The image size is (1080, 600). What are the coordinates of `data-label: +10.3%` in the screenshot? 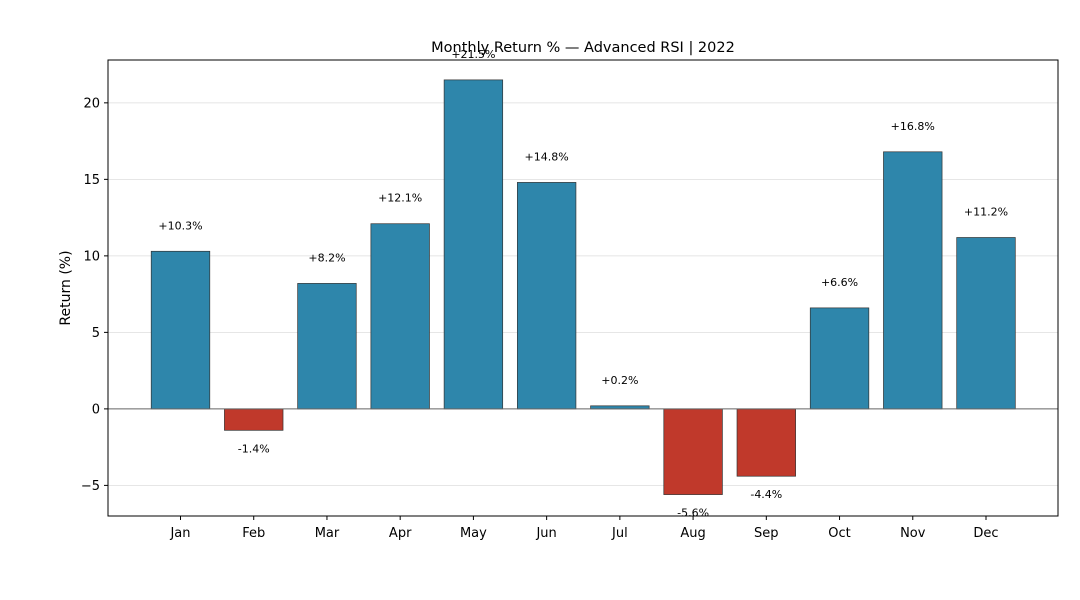 It's located at (180, 225).